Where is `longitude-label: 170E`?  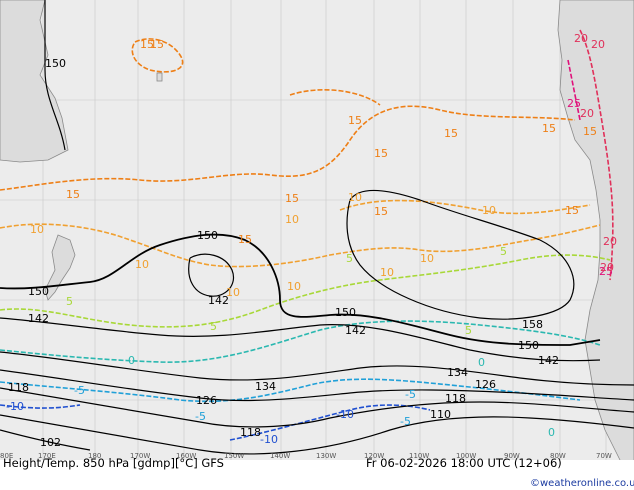 longitude-label: 170E is located at coordinates (47, 456).